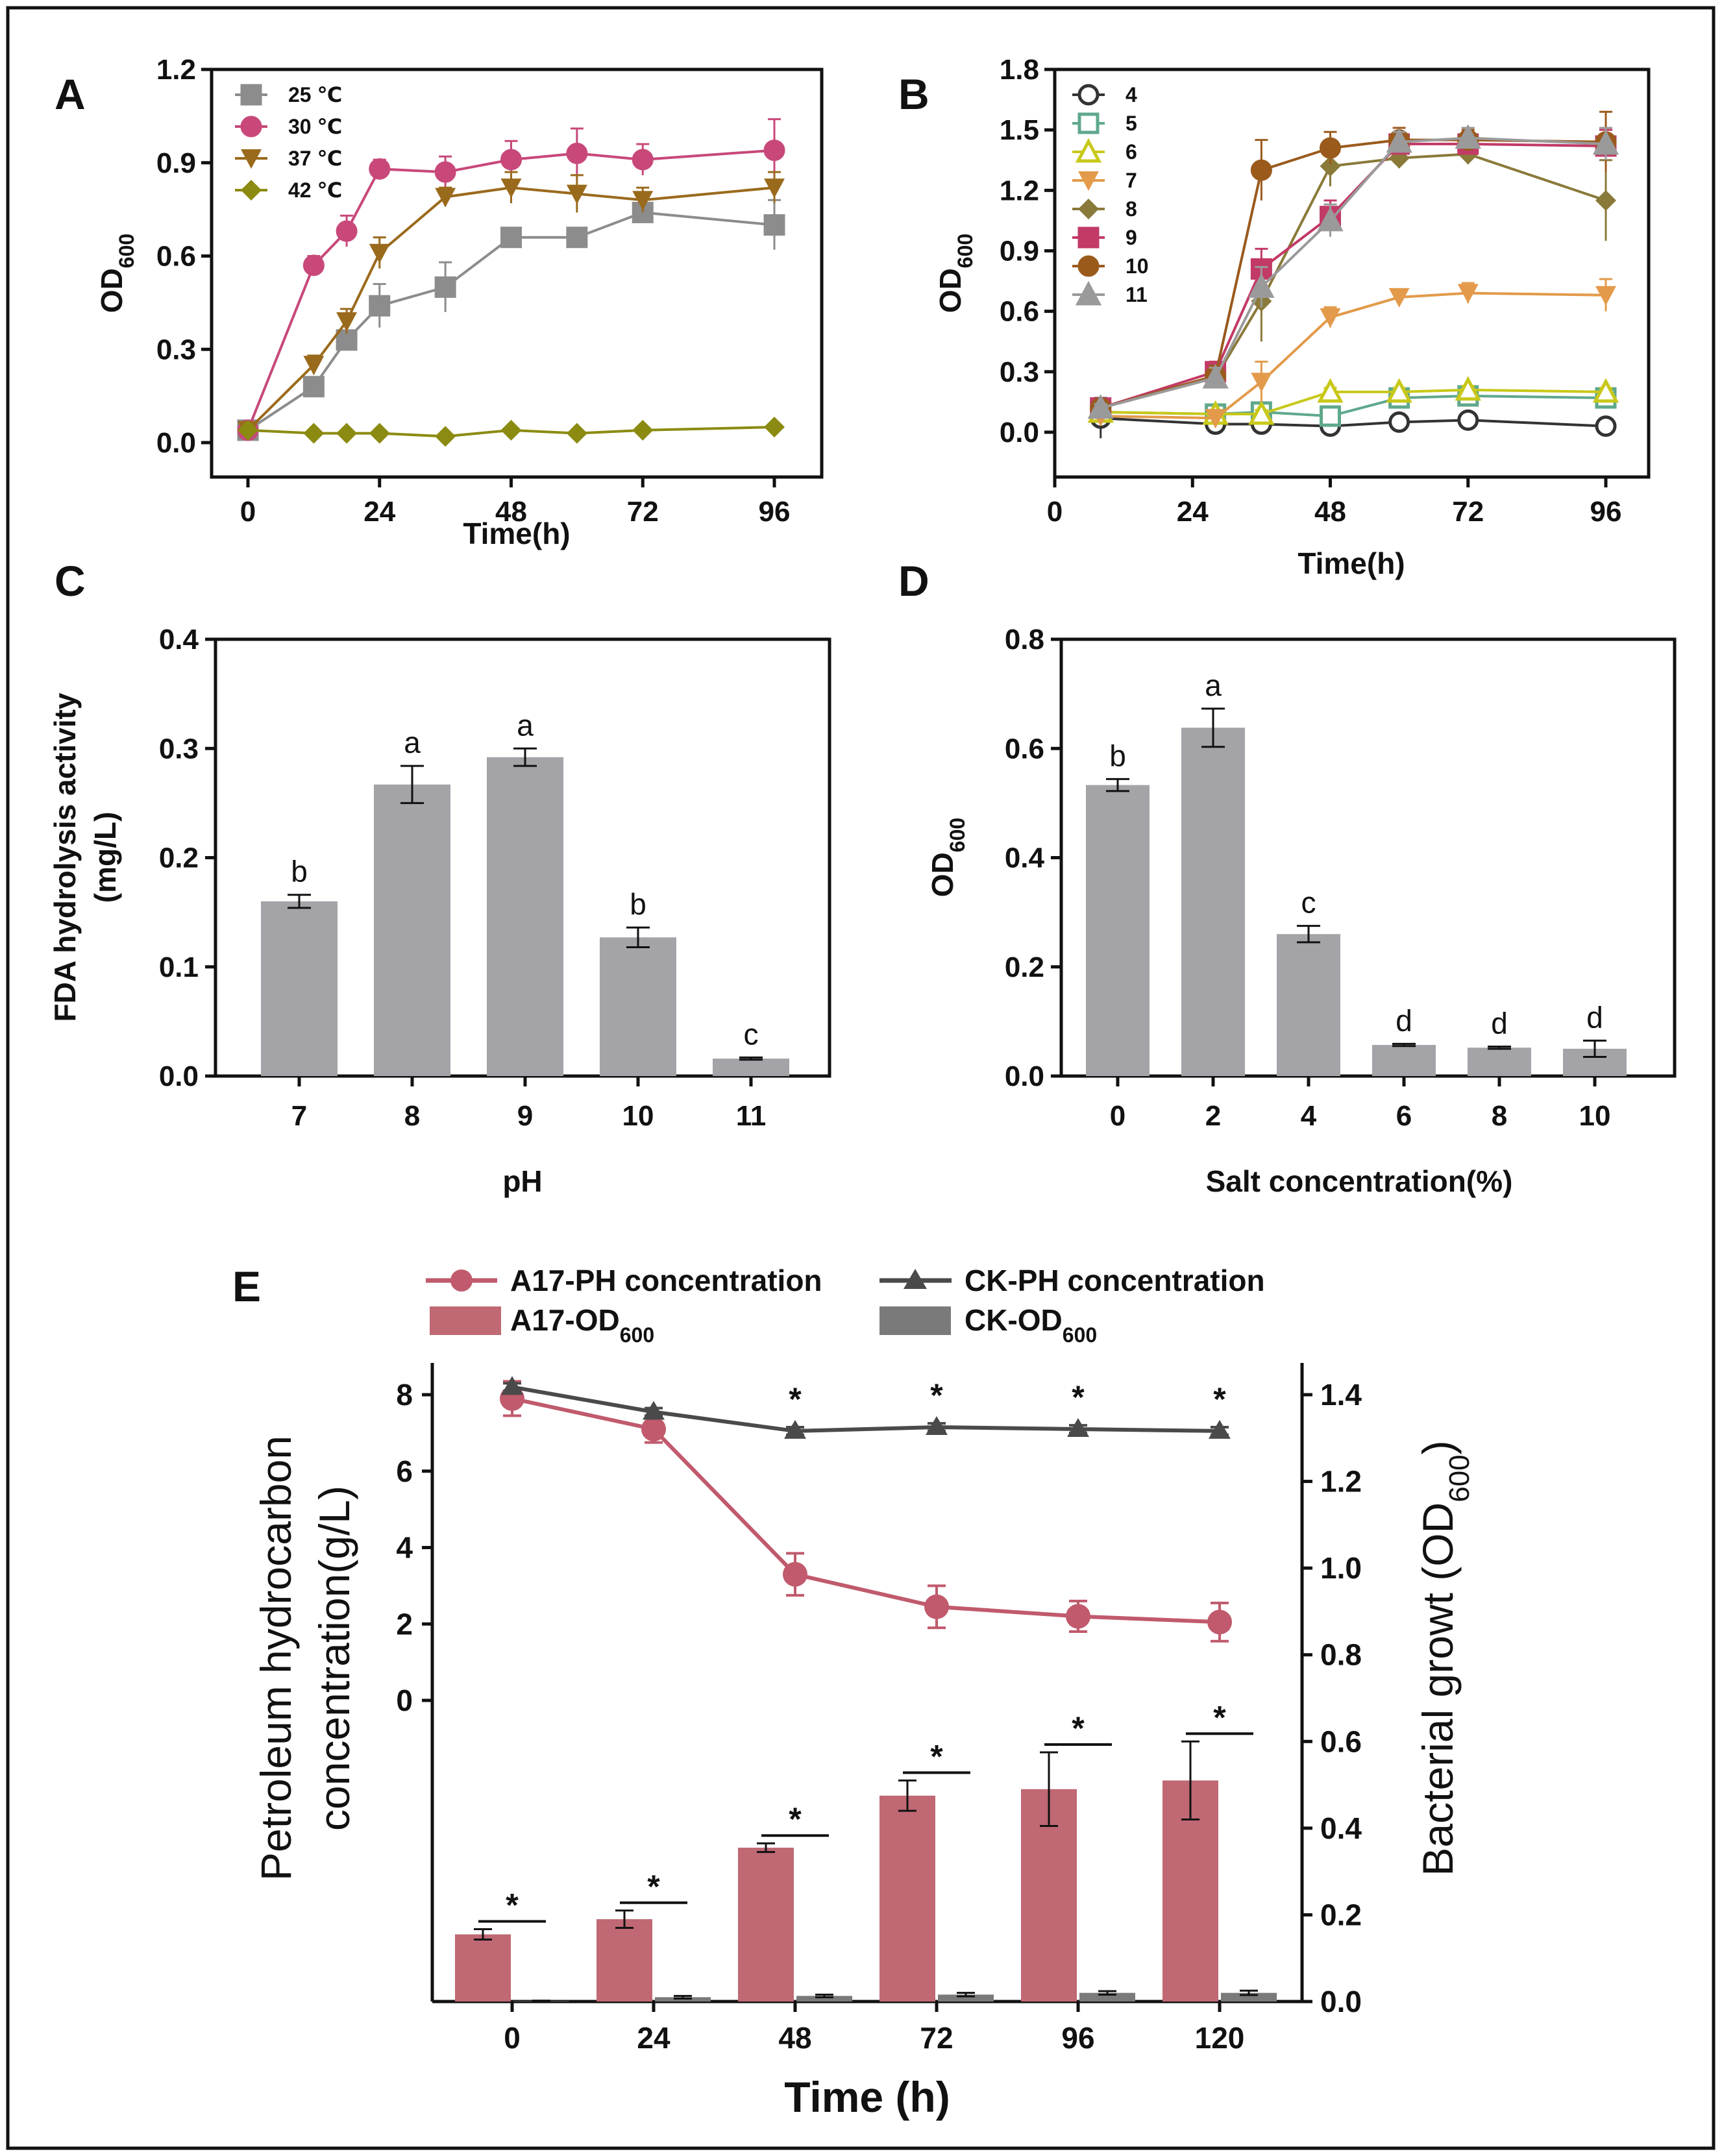  I want to click on left-ytick-label: 4, so click(405, 1548).